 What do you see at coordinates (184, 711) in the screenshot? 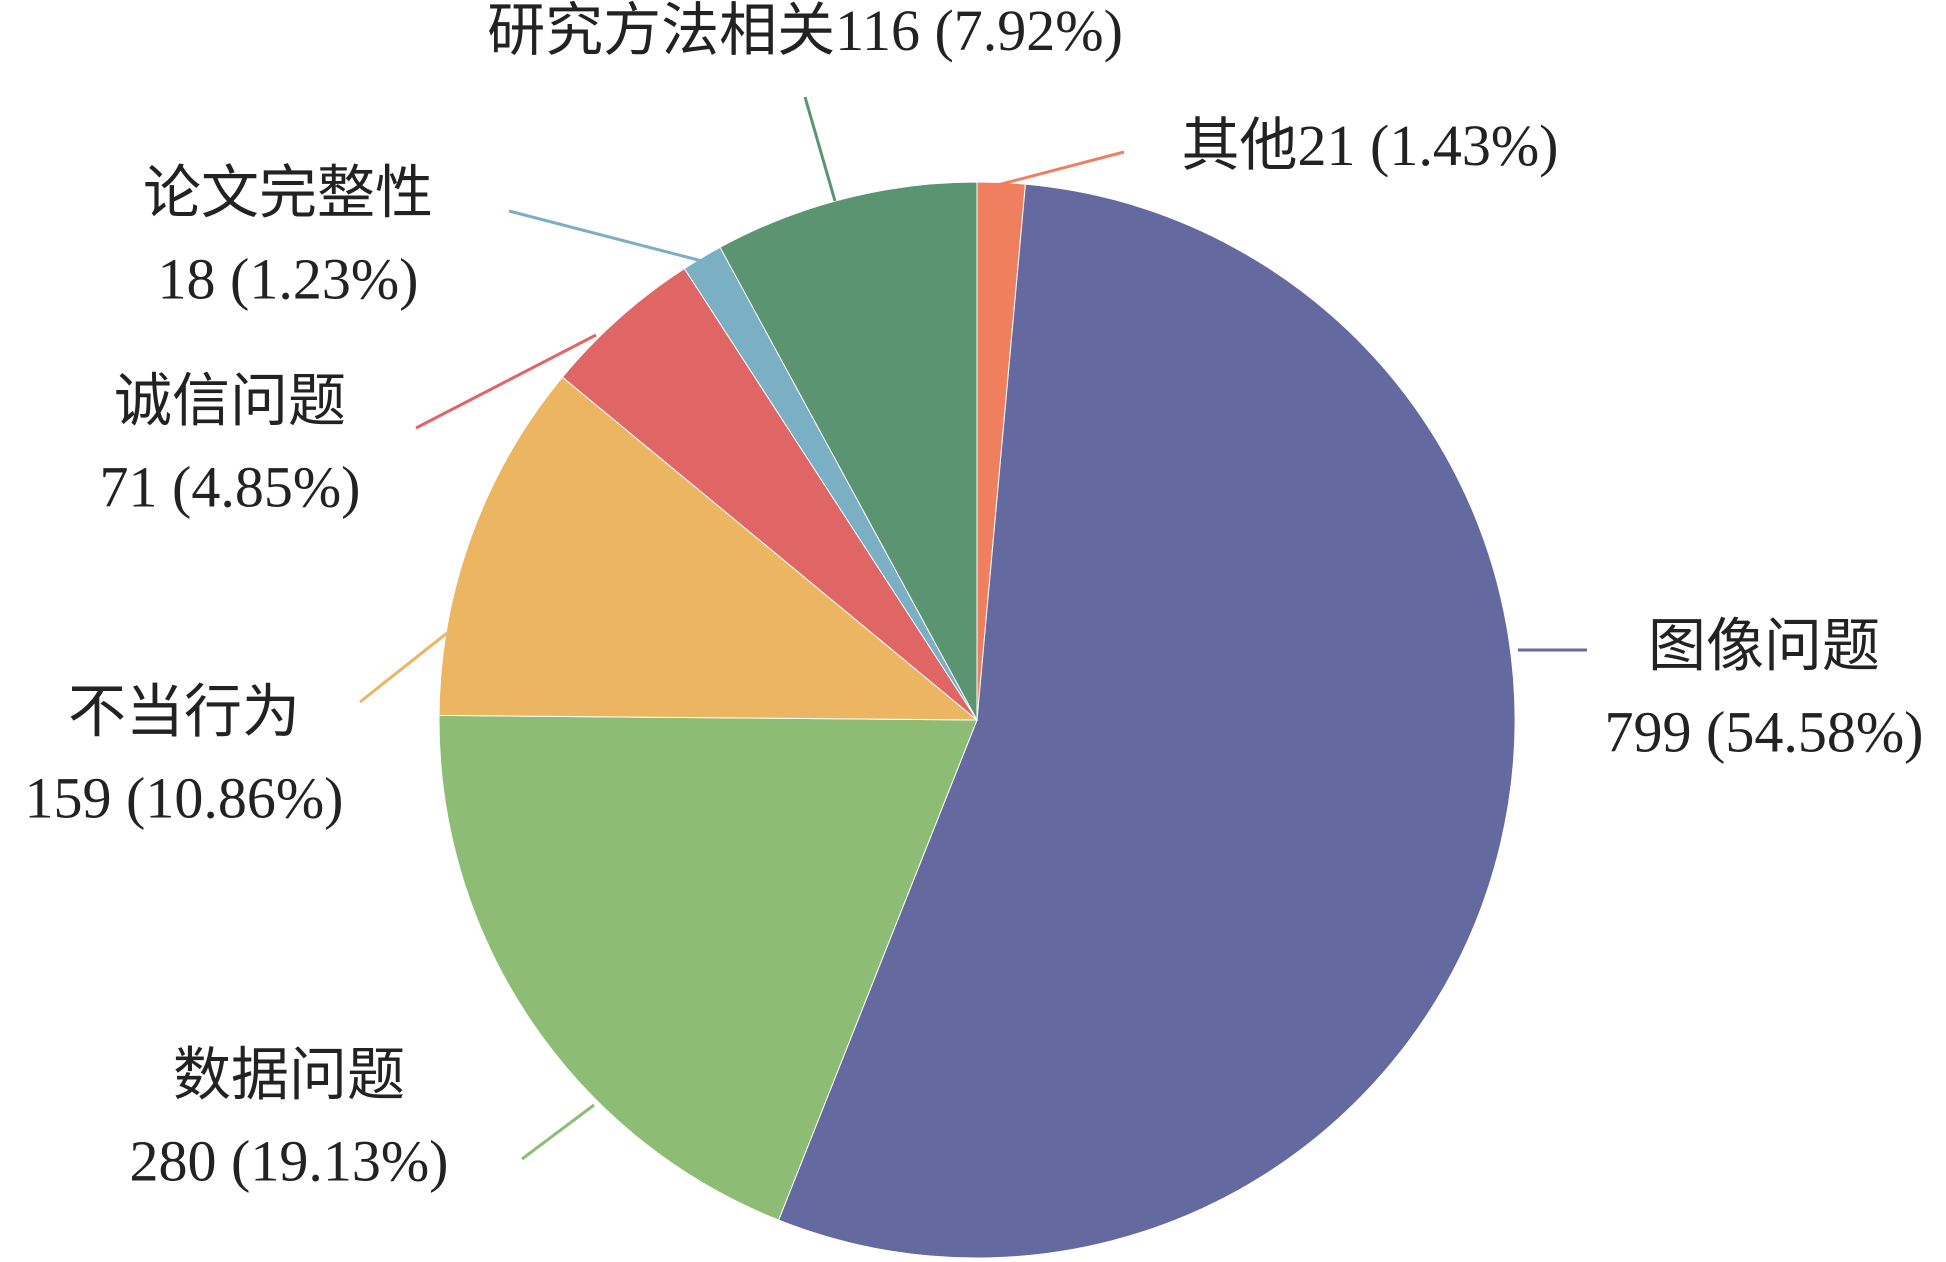
I see `category-label: 不当行为` at bounding box center [184, 711].